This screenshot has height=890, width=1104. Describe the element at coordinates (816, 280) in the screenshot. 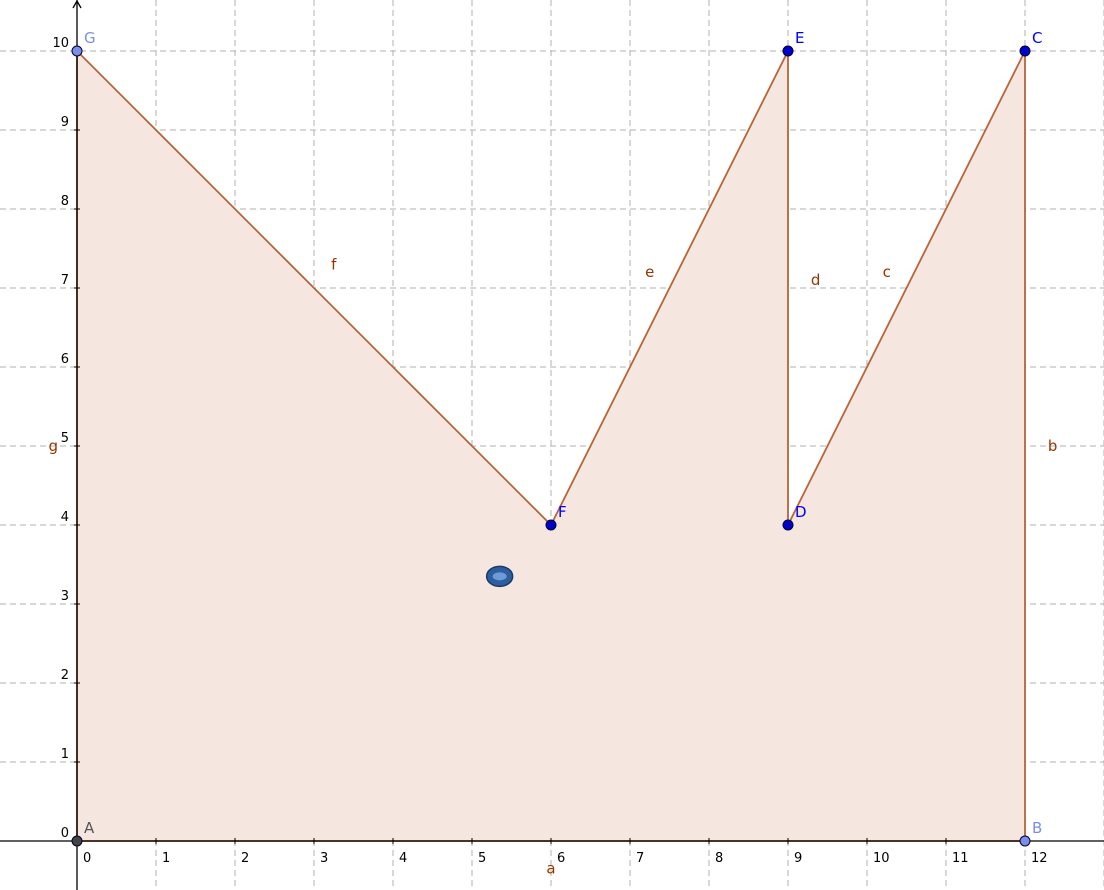

I see `segment-label-d: d` at that location.